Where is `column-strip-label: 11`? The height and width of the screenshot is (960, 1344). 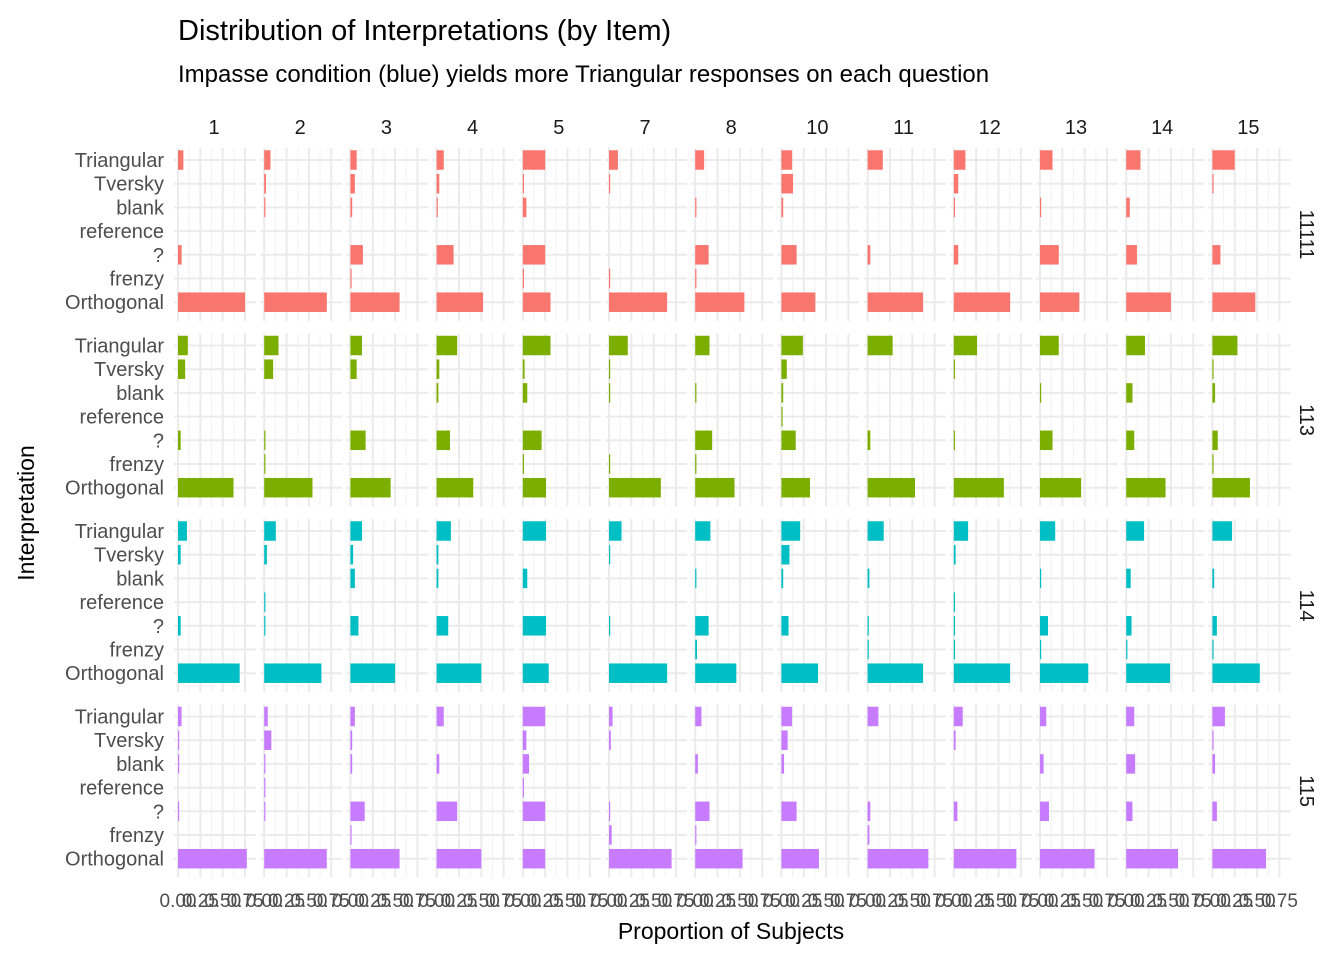
column-strip-label: 11 is located at coordinates (903, 128).